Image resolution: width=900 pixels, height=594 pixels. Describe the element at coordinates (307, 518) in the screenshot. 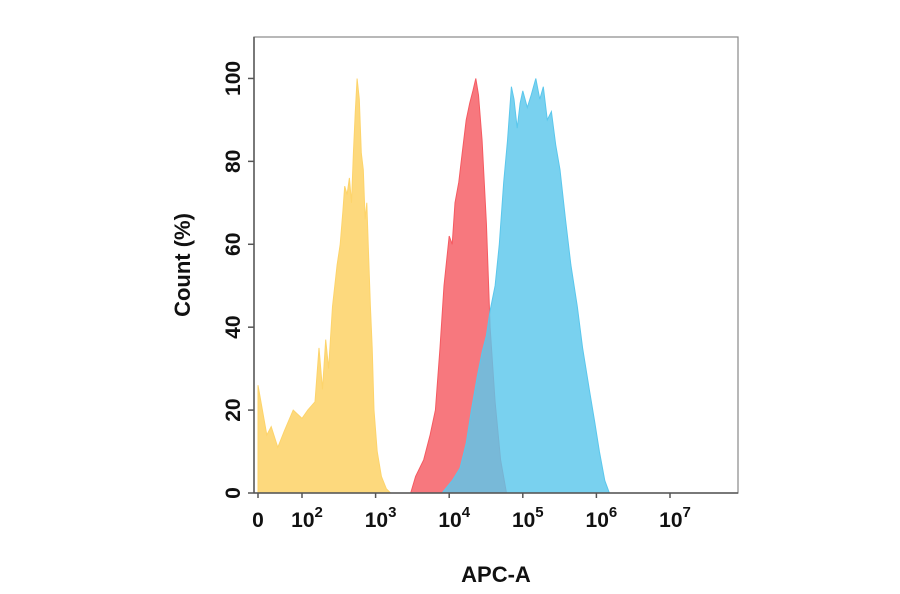

I see `x-tick-label: 10²` at that location.